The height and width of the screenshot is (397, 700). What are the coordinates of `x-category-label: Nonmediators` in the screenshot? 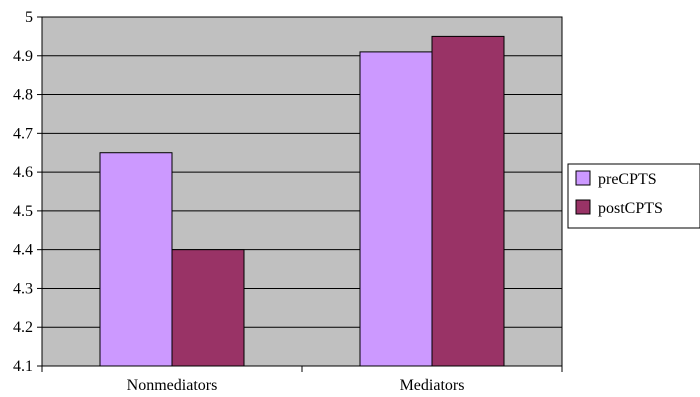 It's located at (172, 385).